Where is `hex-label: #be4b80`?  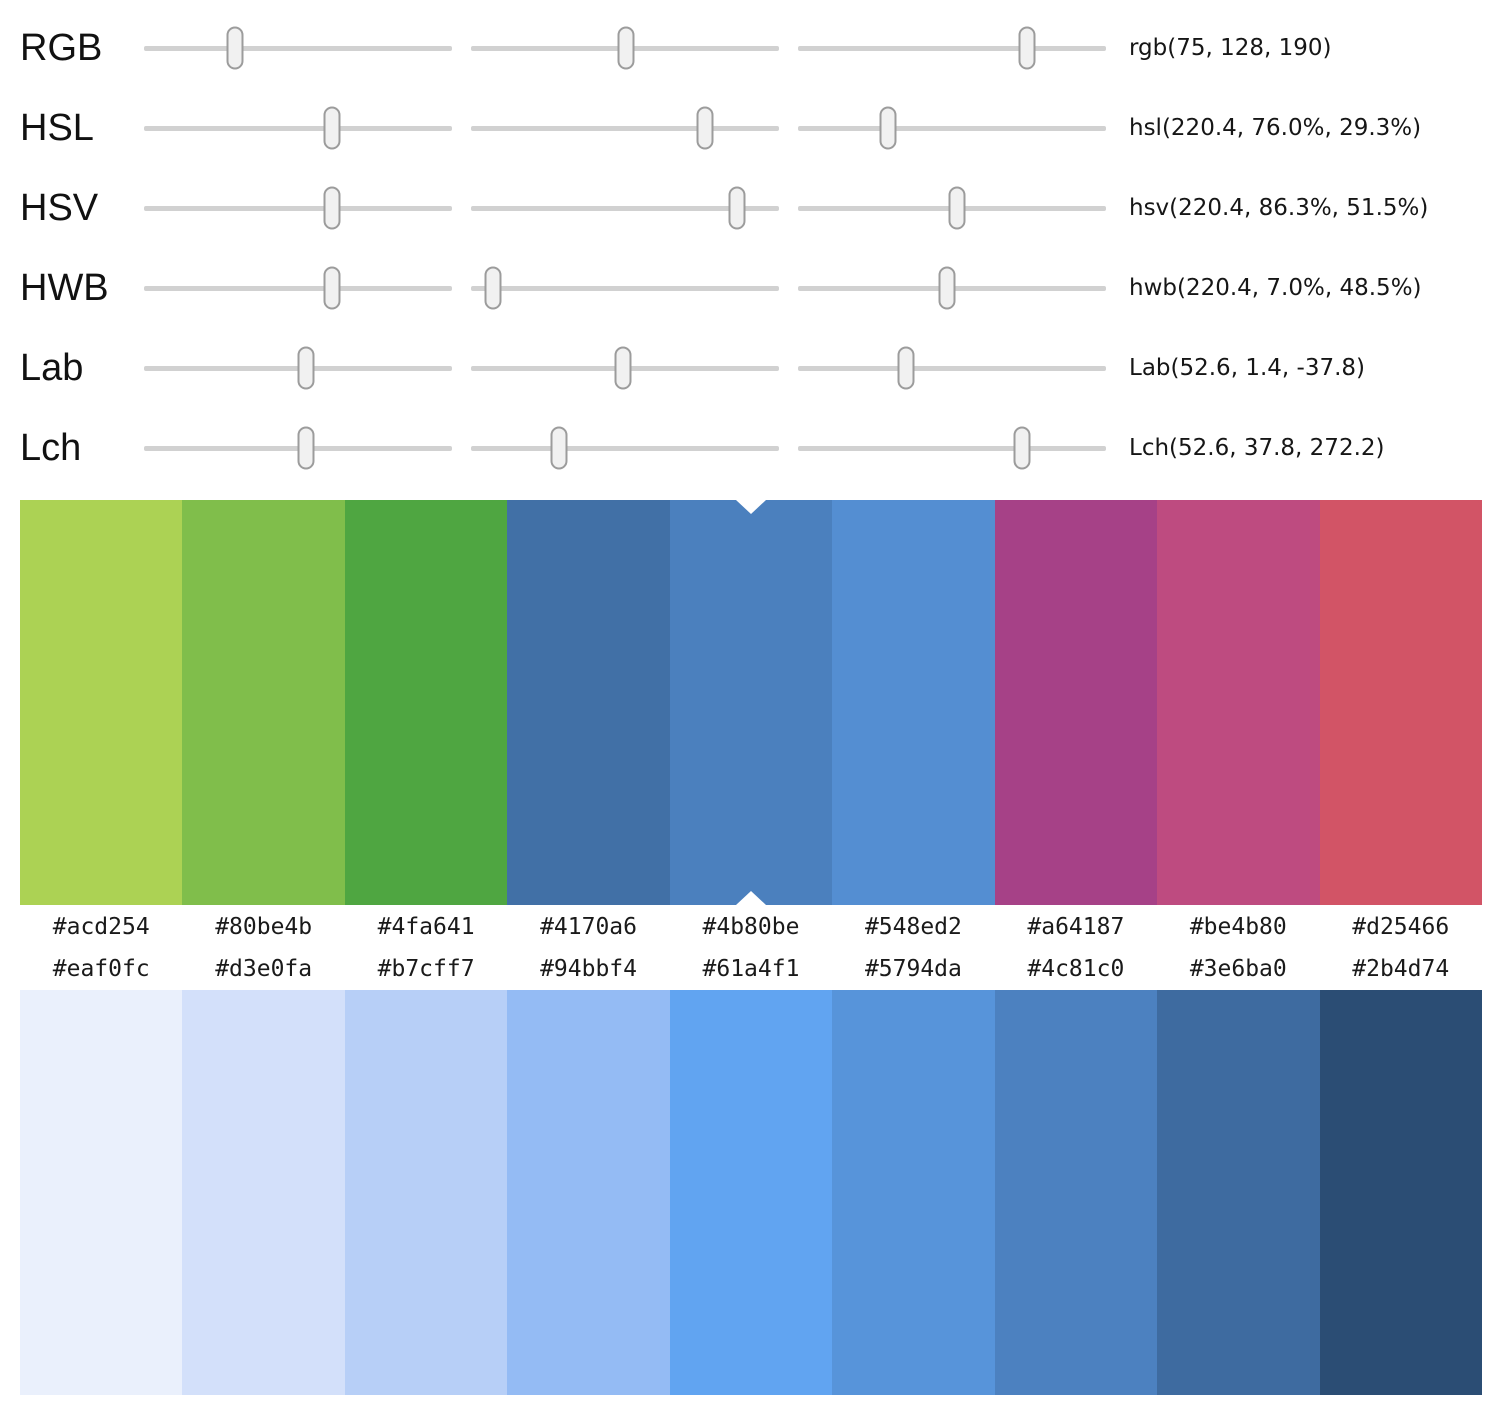 hex-label: #be4b80 is located at coordinates (1238, 926).